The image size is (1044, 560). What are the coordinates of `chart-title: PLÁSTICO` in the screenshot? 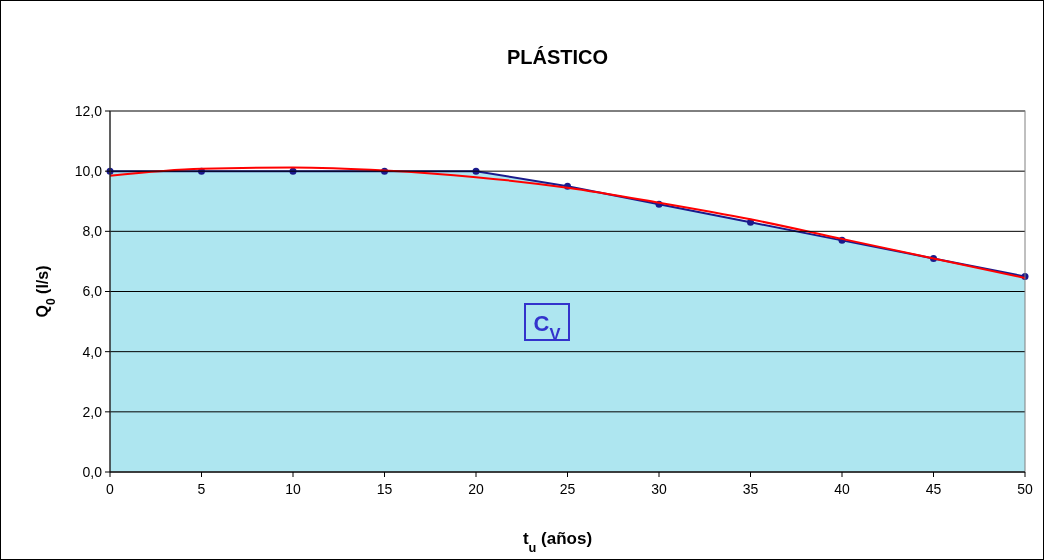 It's located at (557, 57).